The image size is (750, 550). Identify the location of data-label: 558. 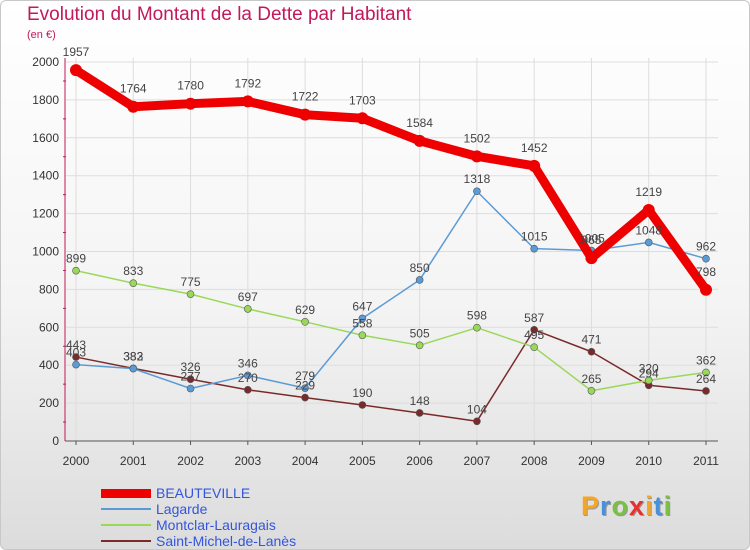
(362, 323).